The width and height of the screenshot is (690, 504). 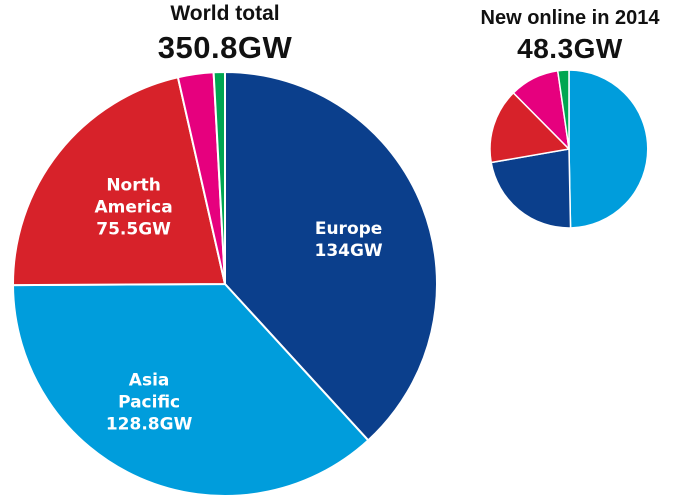 What do you see at coordinates (570, 18) in the screenshot?
I see `new-online-title: New online in 2014` at bounding box center [570, 18].